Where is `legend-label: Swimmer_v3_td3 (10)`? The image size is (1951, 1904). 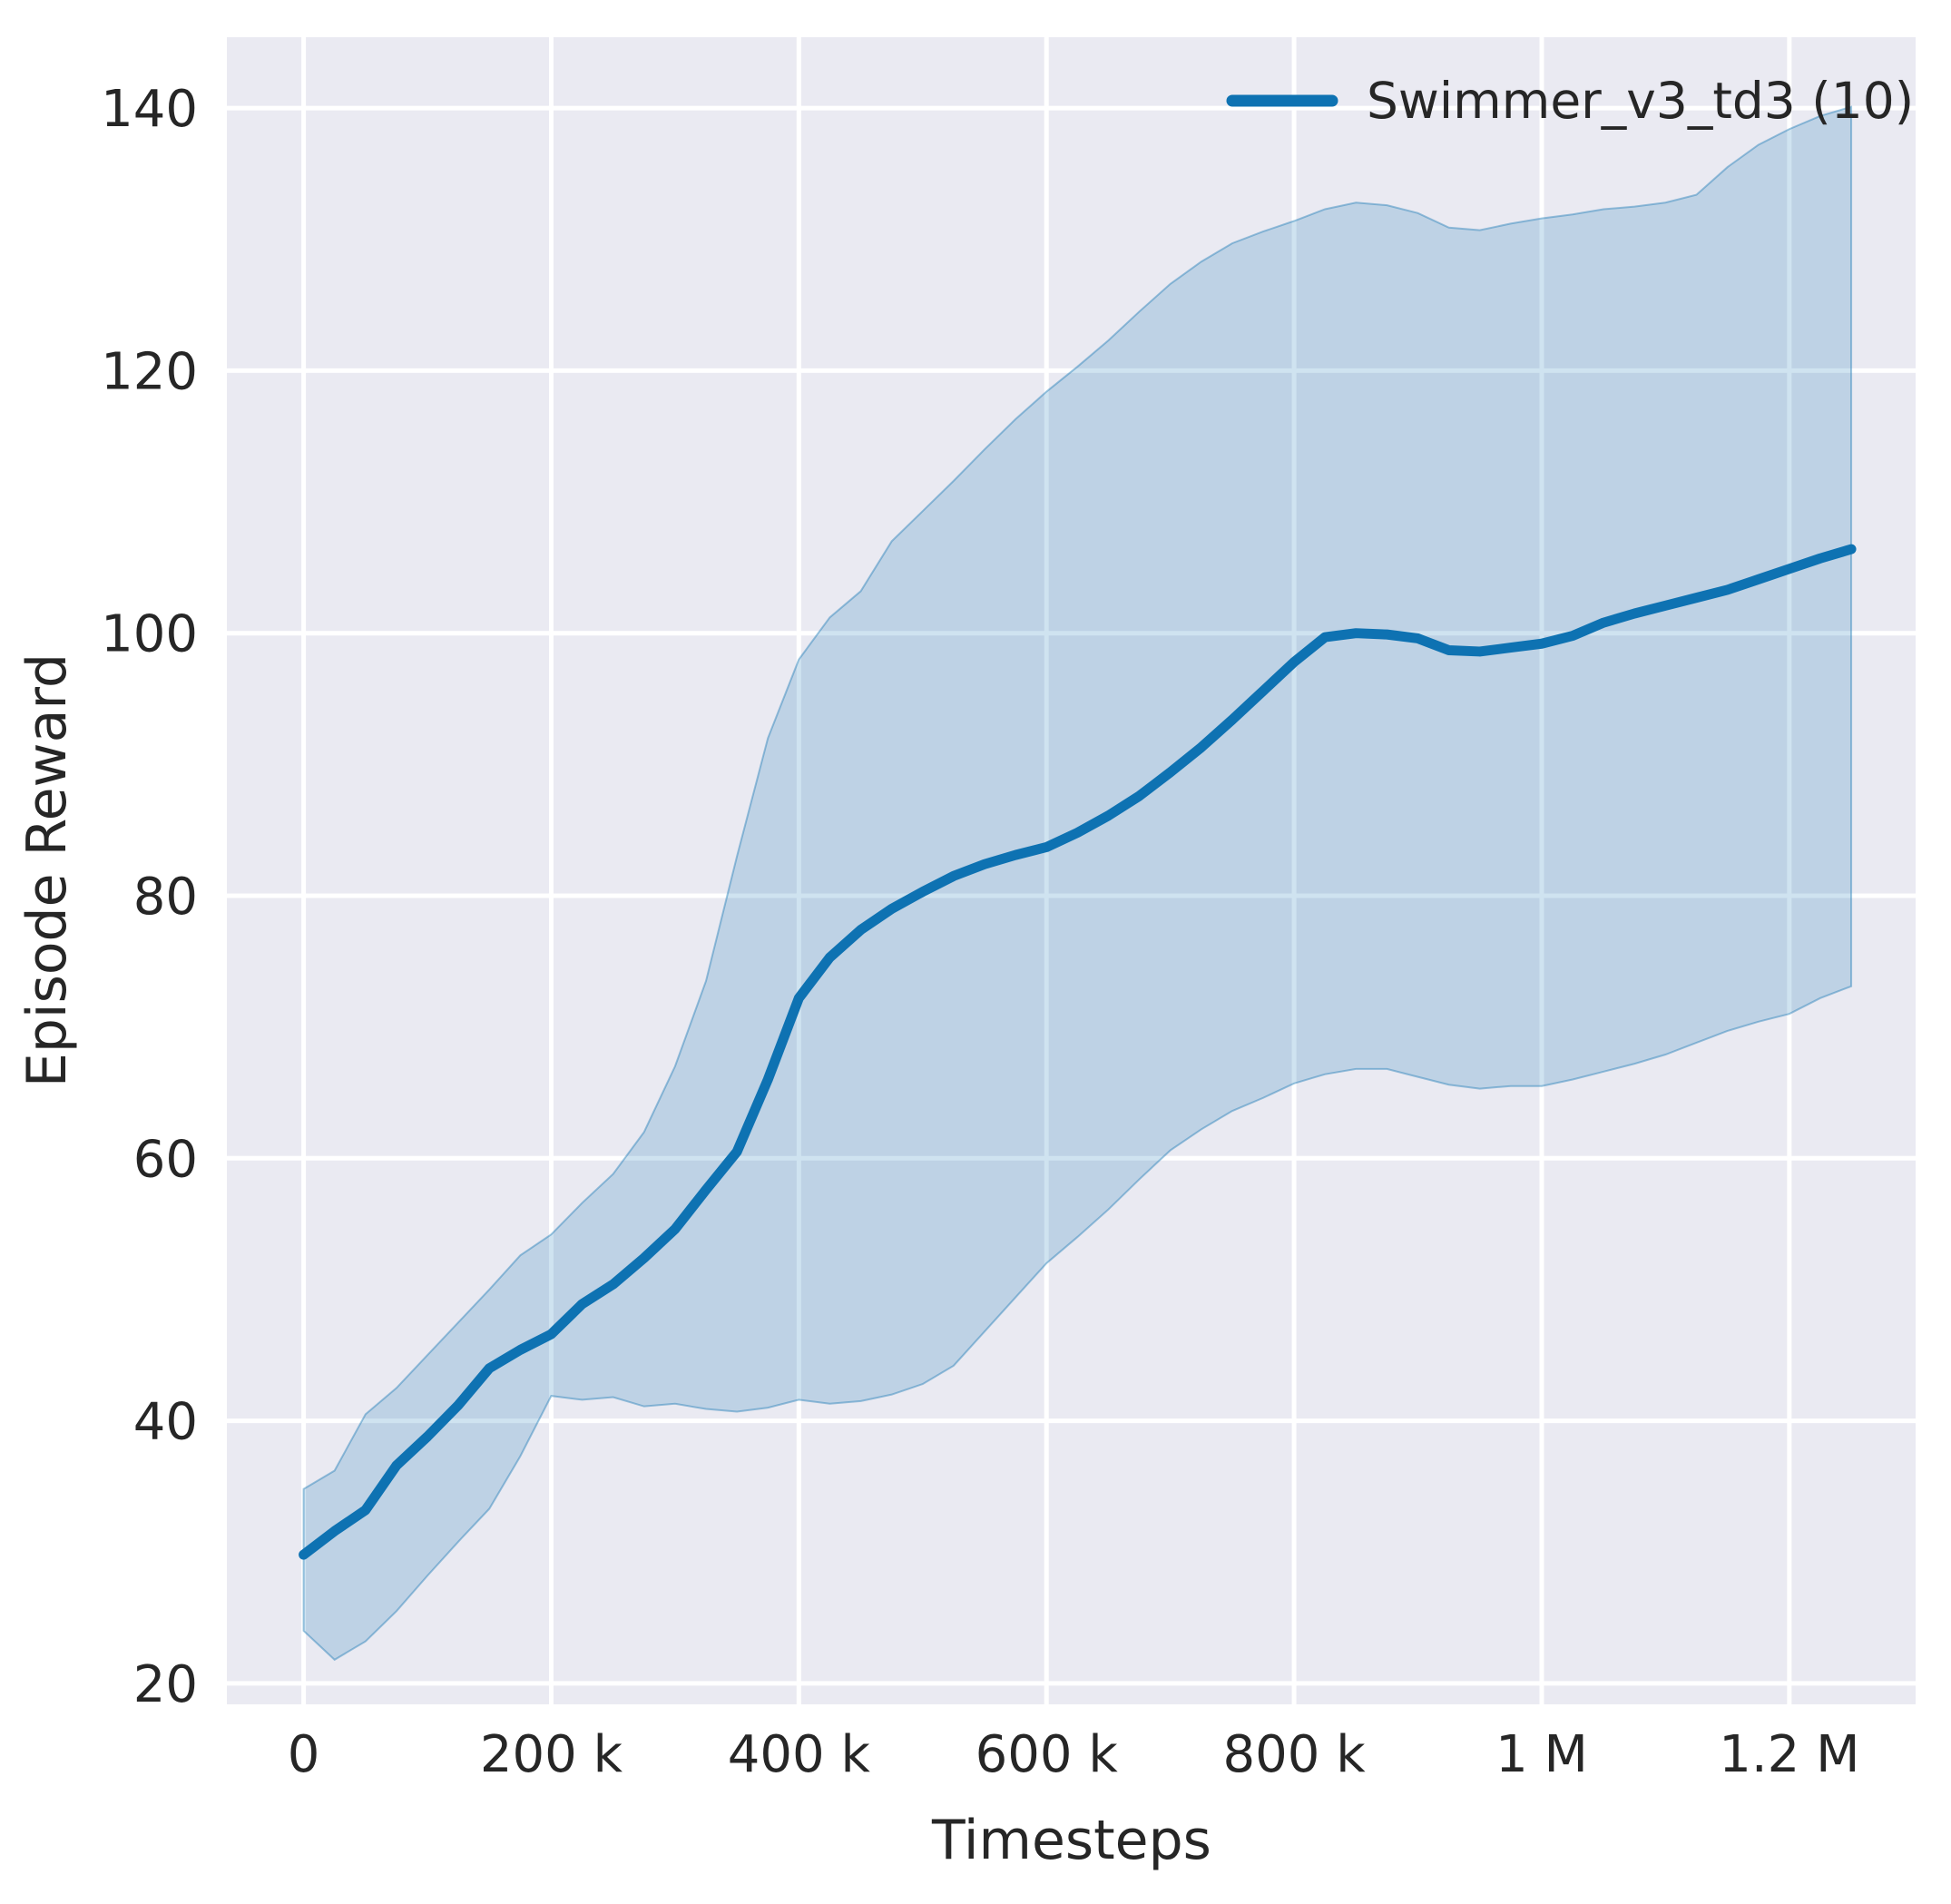 legend-label: Swimmer_v3_td3 (10) is located at coordinates (1641, 101).